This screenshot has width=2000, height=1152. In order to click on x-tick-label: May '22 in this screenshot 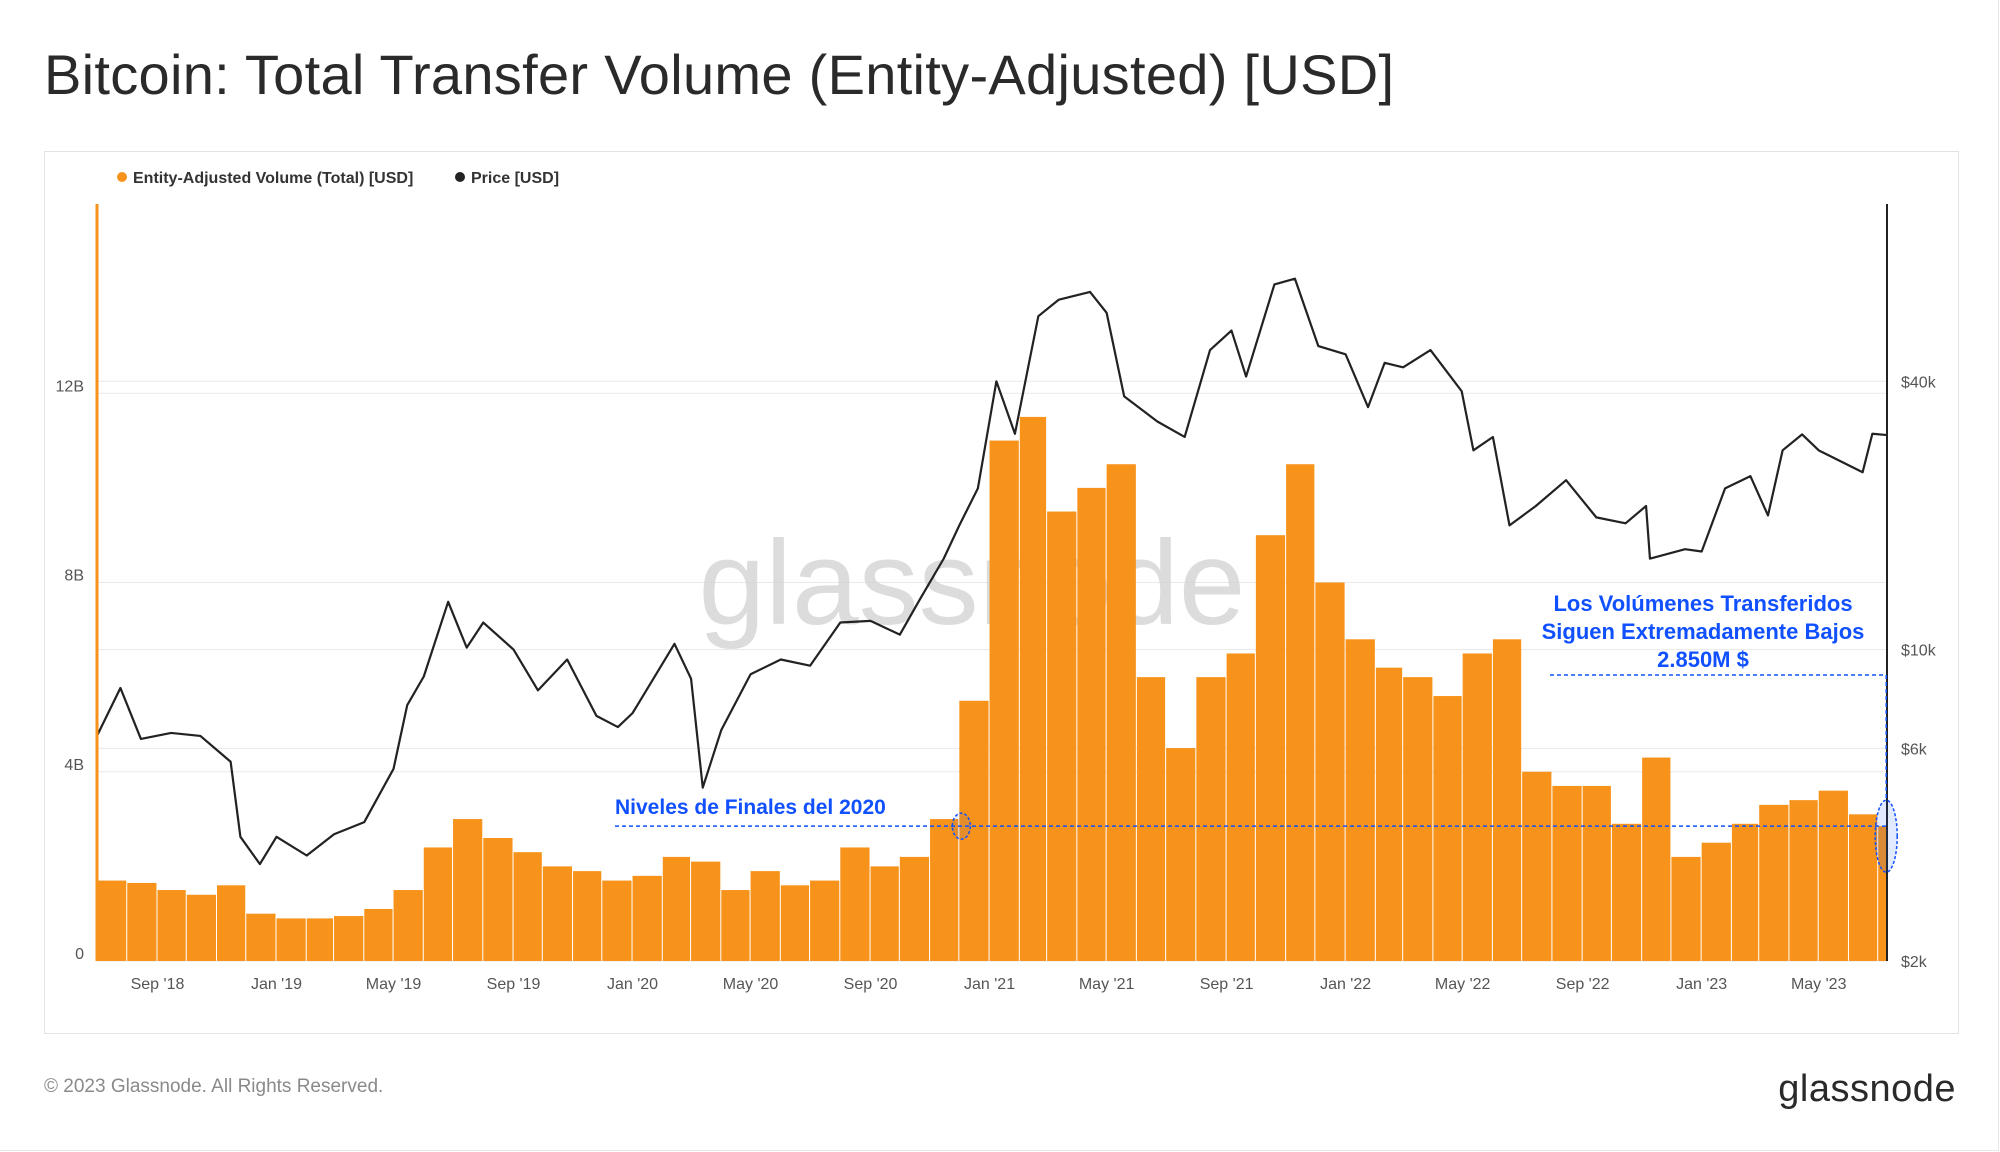, I will do `click(1463, 984)`.